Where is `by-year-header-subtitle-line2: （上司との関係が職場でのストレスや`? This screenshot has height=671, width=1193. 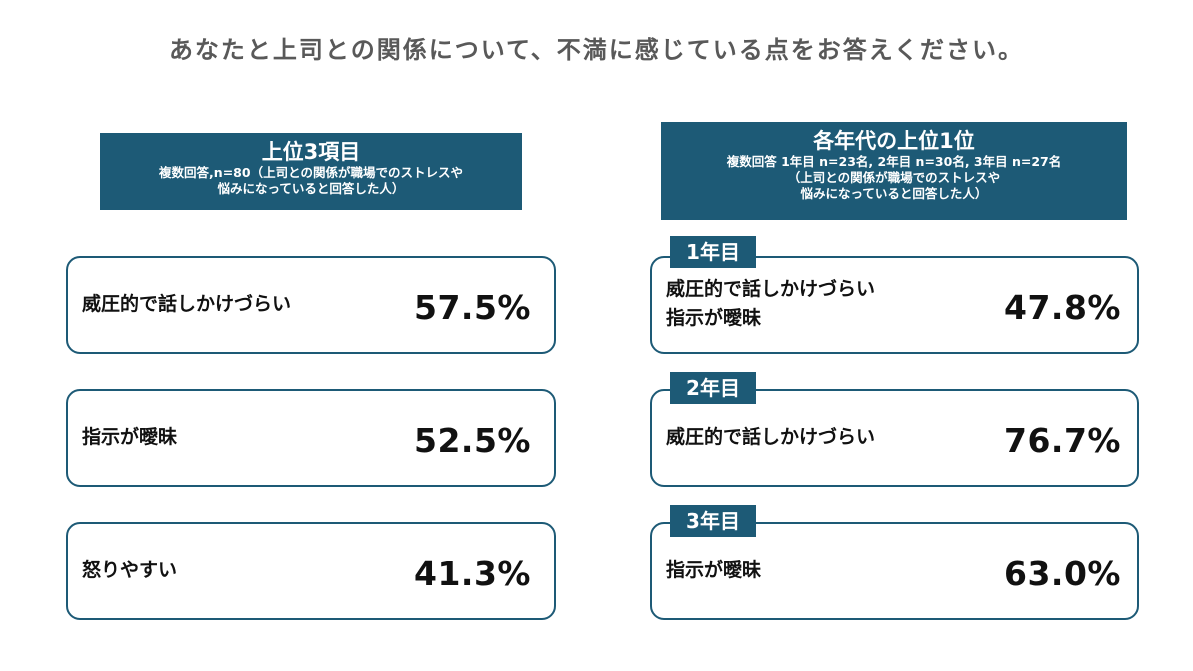
by-year-header-subtitle-line2: （上司との関係が職場でのストレスや is located at coordinates (894, 177).